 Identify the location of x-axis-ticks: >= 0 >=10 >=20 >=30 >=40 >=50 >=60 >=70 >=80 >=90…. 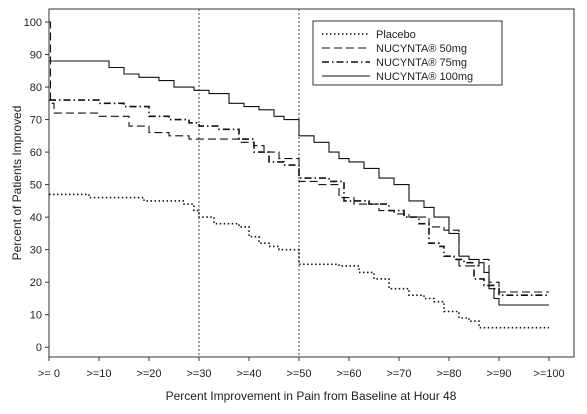
(301, 368).